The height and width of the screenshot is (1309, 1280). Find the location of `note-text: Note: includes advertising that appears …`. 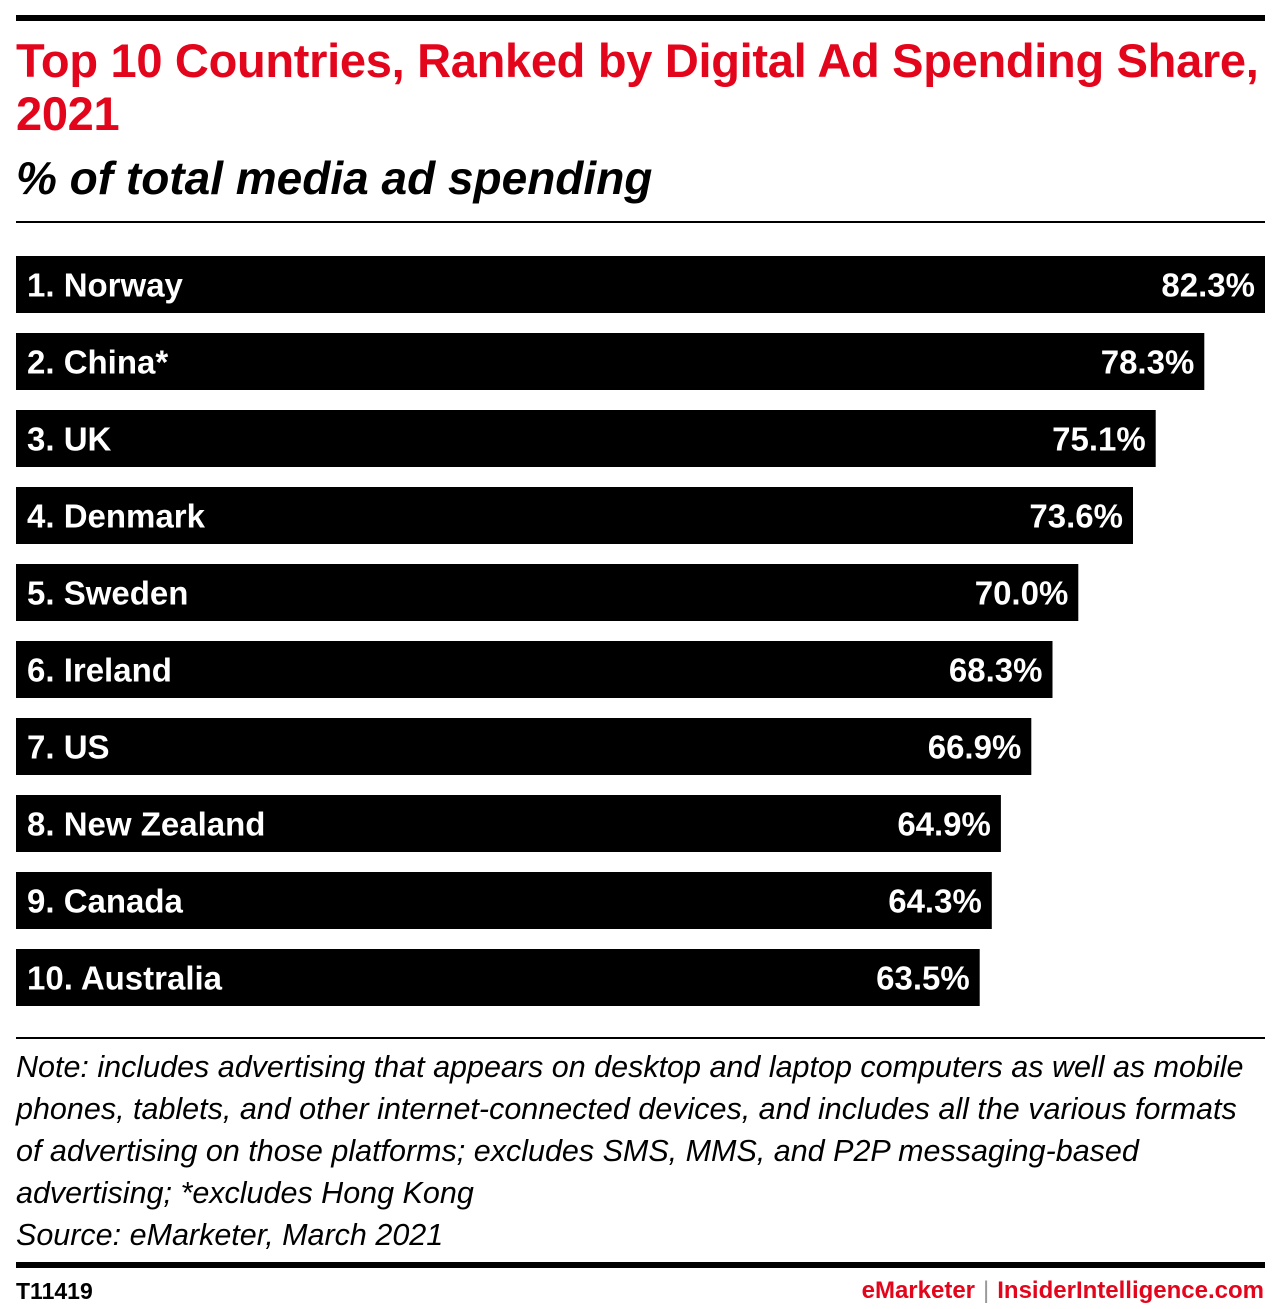

note-text: Note: includes advertising that appears … is located at coordinates (630, 1130).